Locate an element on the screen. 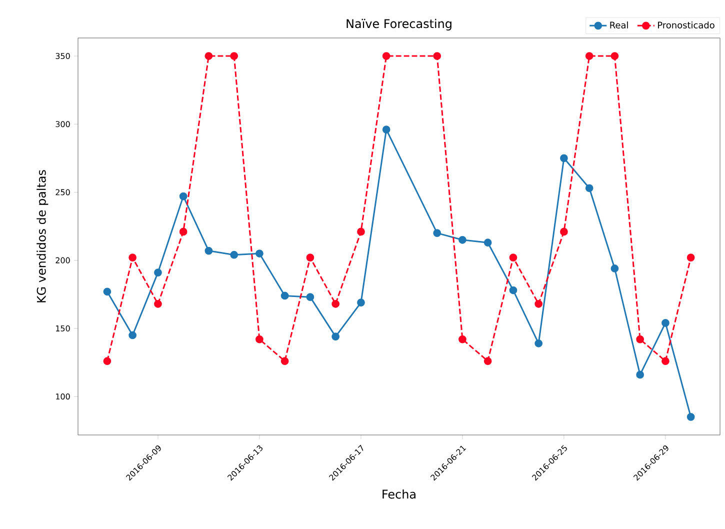  x-axis-title: Fecha is located at coordinates (399, 494).